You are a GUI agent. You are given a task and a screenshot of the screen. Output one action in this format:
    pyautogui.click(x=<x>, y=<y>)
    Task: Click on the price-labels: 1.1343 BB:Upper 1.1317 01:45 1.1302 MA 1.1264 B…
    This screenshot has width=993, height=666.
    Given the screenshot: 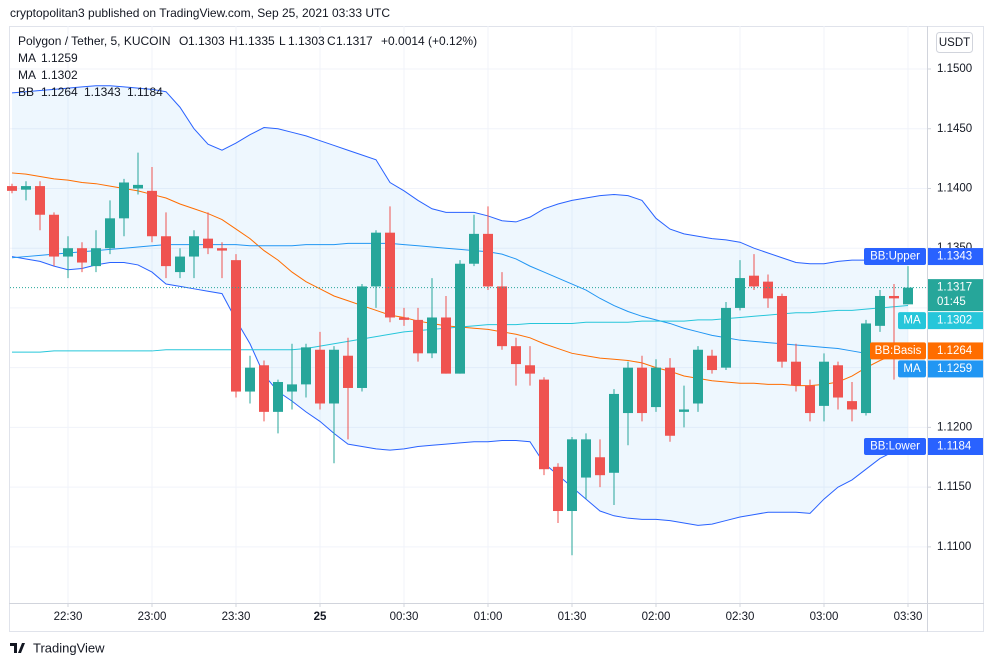 What is the action you would take?
    pyautogui.click(x=923, y=352)
    